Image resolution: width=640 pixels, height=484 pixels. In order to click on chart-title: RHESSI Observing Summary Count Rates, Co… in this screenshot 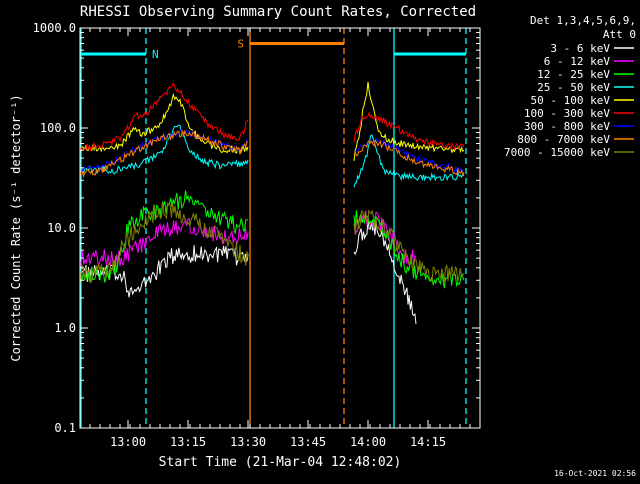, I will do `click(278, 12)`.